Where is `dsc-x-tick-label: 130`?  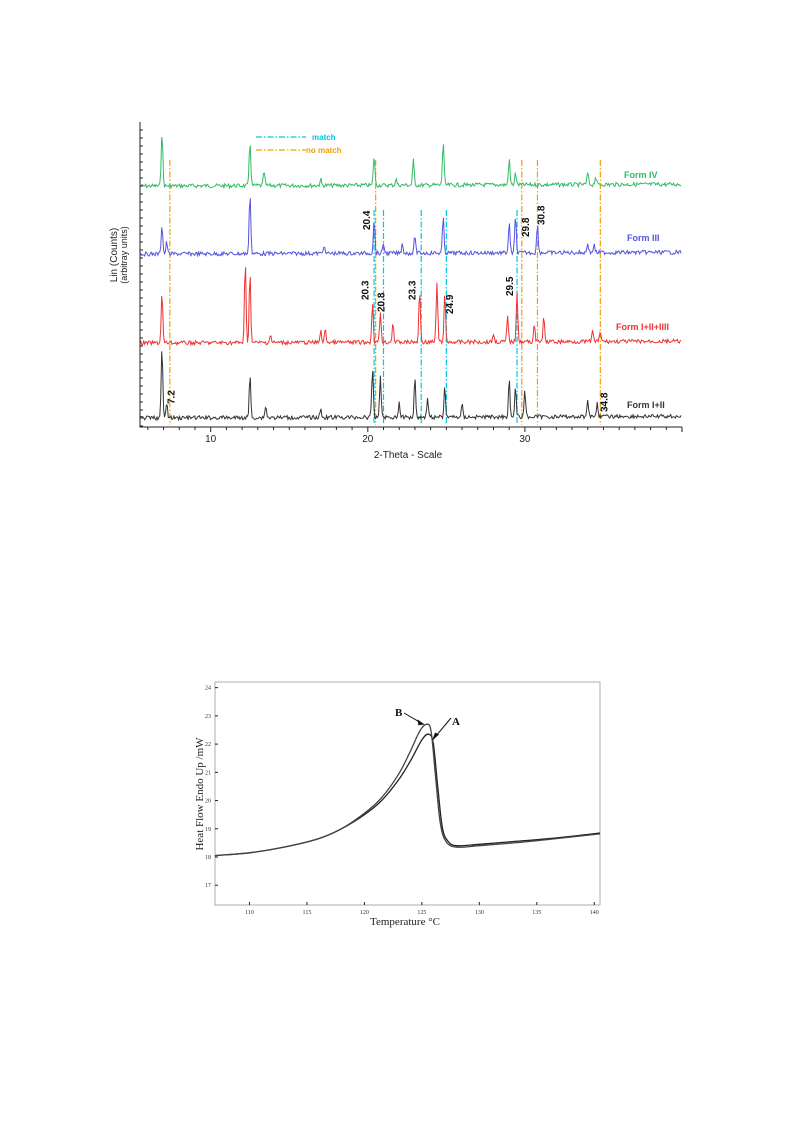 dsc-x-tick-label: 130 is located at coordinates (479, 913).